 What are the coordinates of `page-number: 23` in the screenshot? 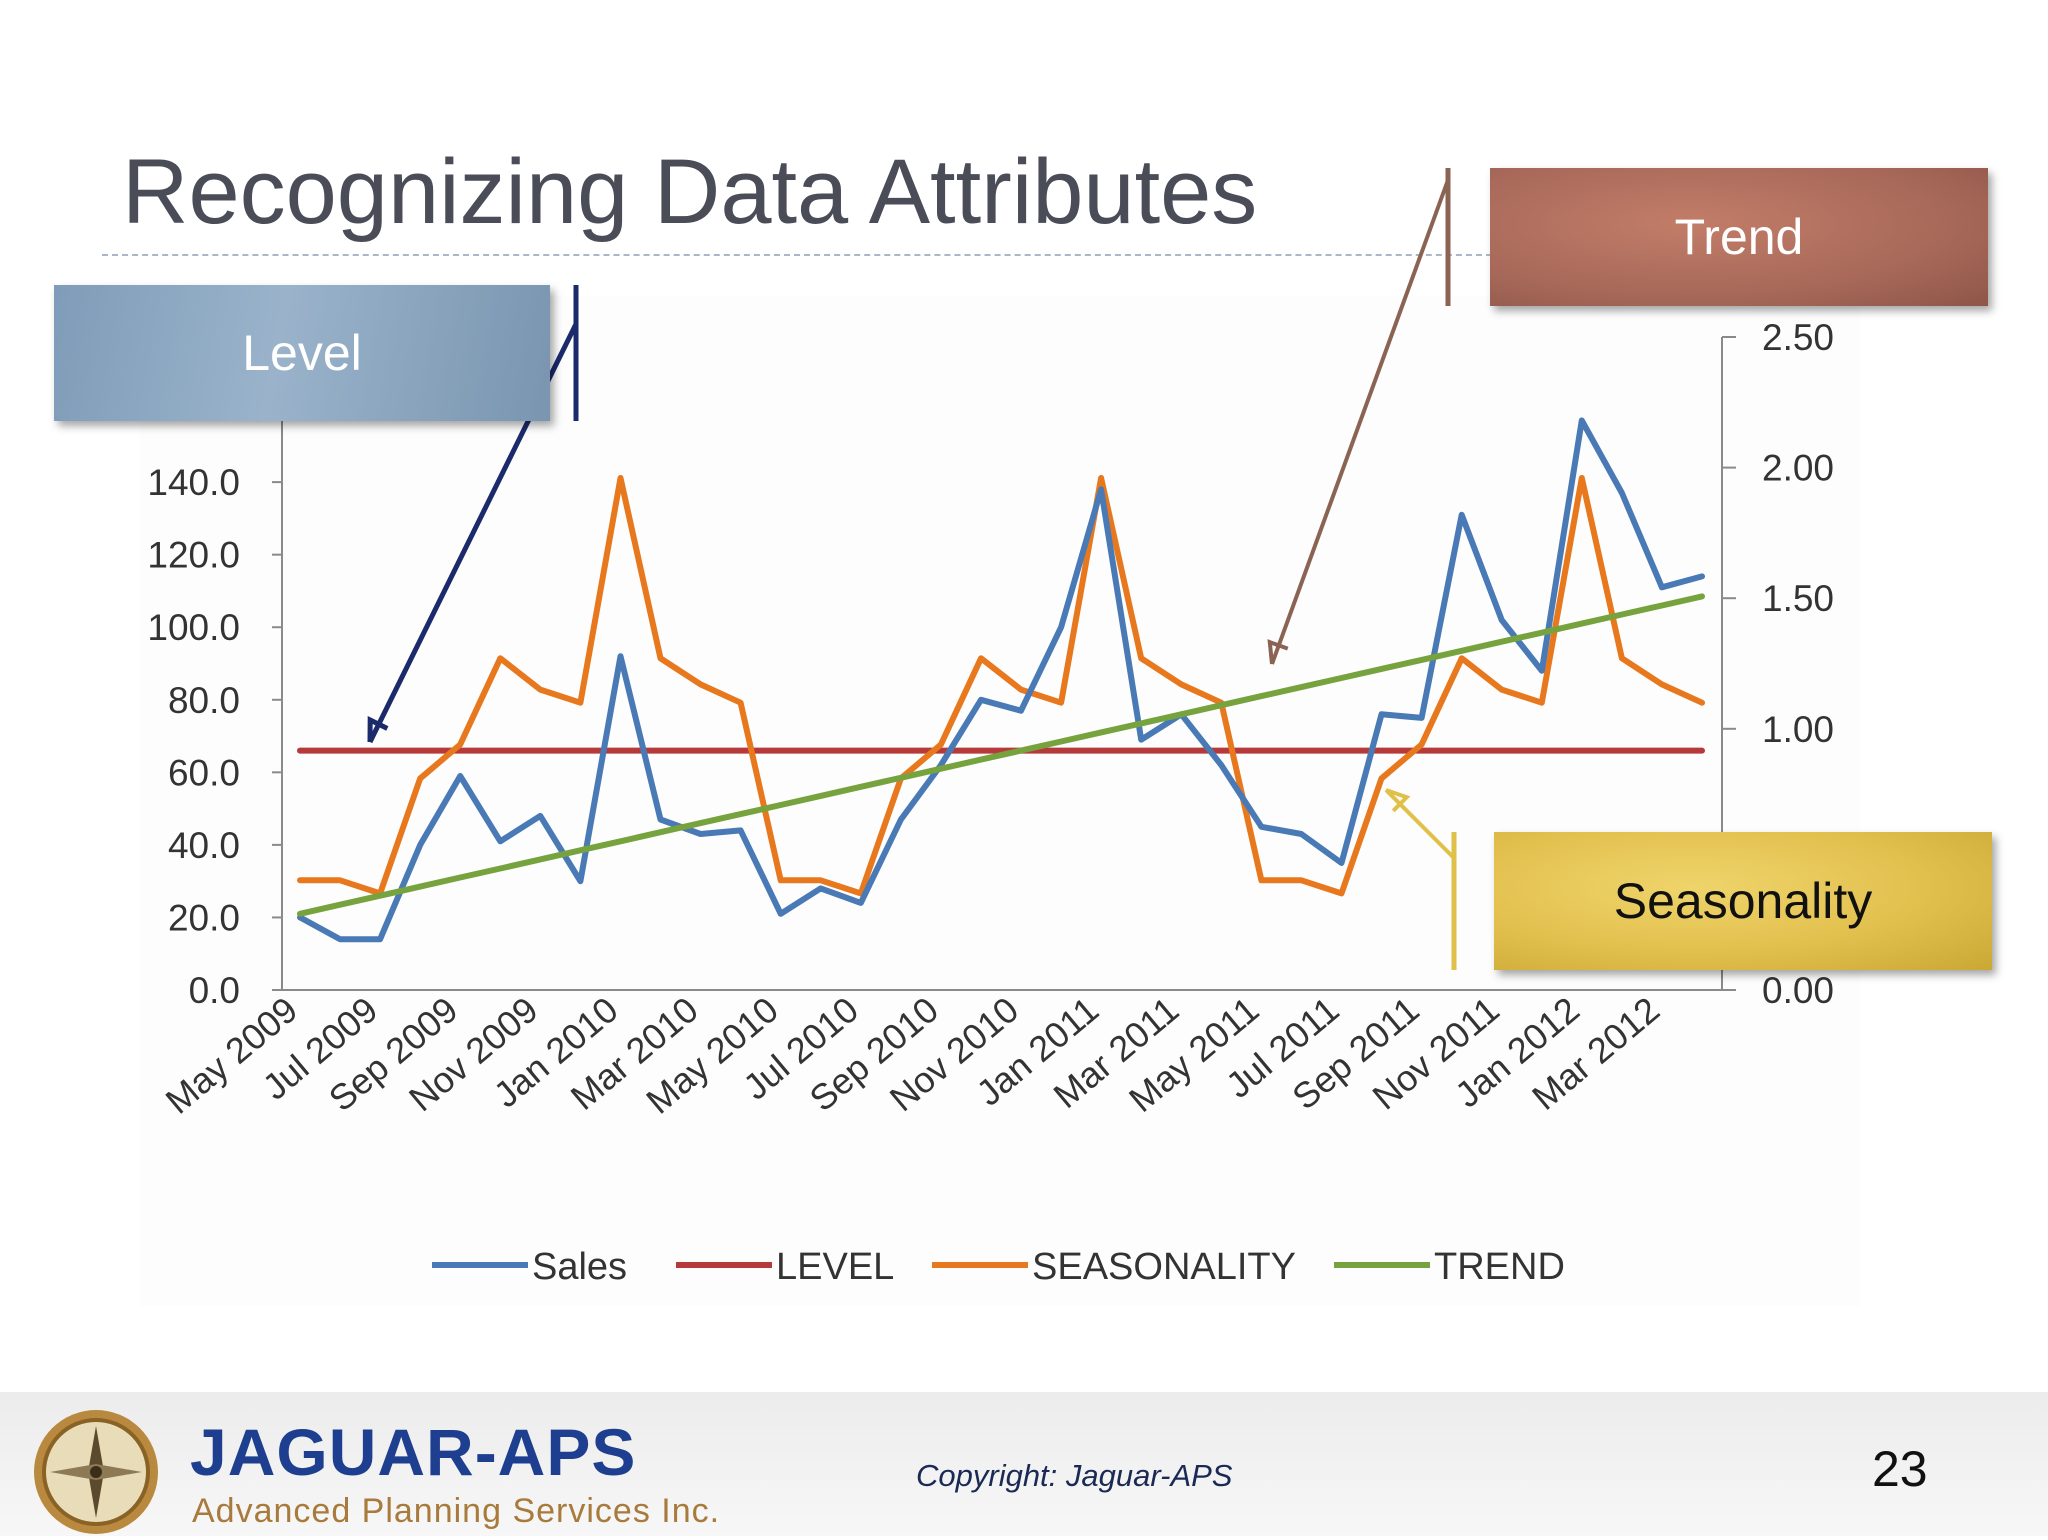 It's located at (1900, 1469).